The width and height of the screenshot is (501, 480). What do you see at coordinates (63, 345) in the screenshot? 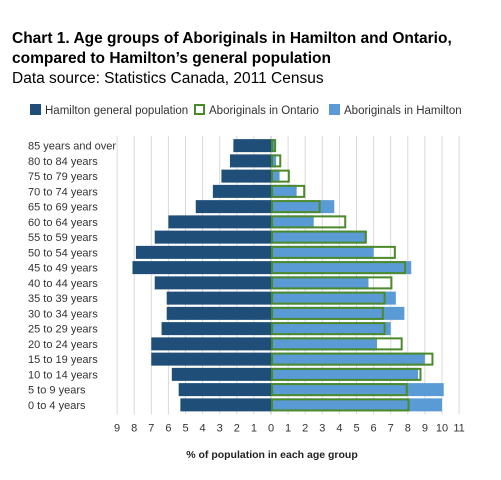
I see `category-label: 20 to 24 years` at bounding box center [63, 345].